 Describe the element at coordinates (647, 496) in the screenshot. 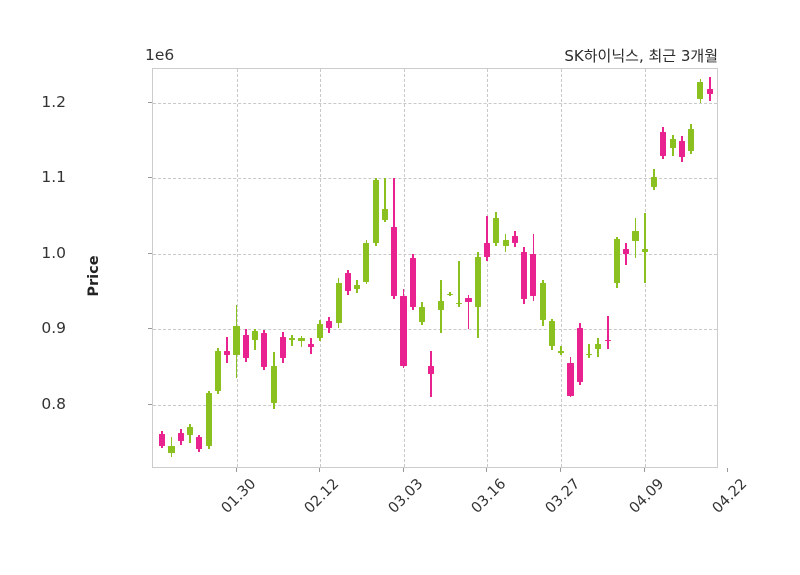

I see `x-tick-label: 04.09` at that location.